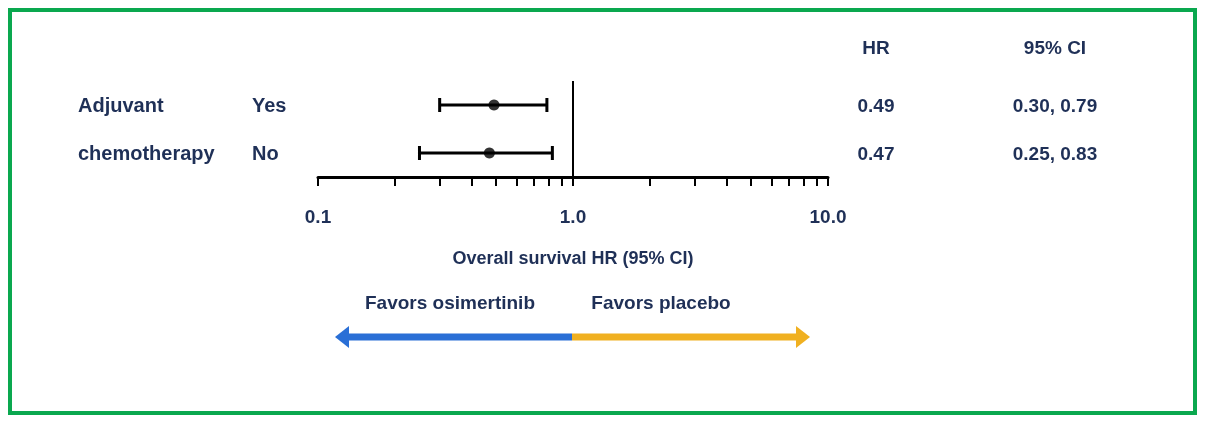  I want to click on text: Favors placebo, so click(661, 302).